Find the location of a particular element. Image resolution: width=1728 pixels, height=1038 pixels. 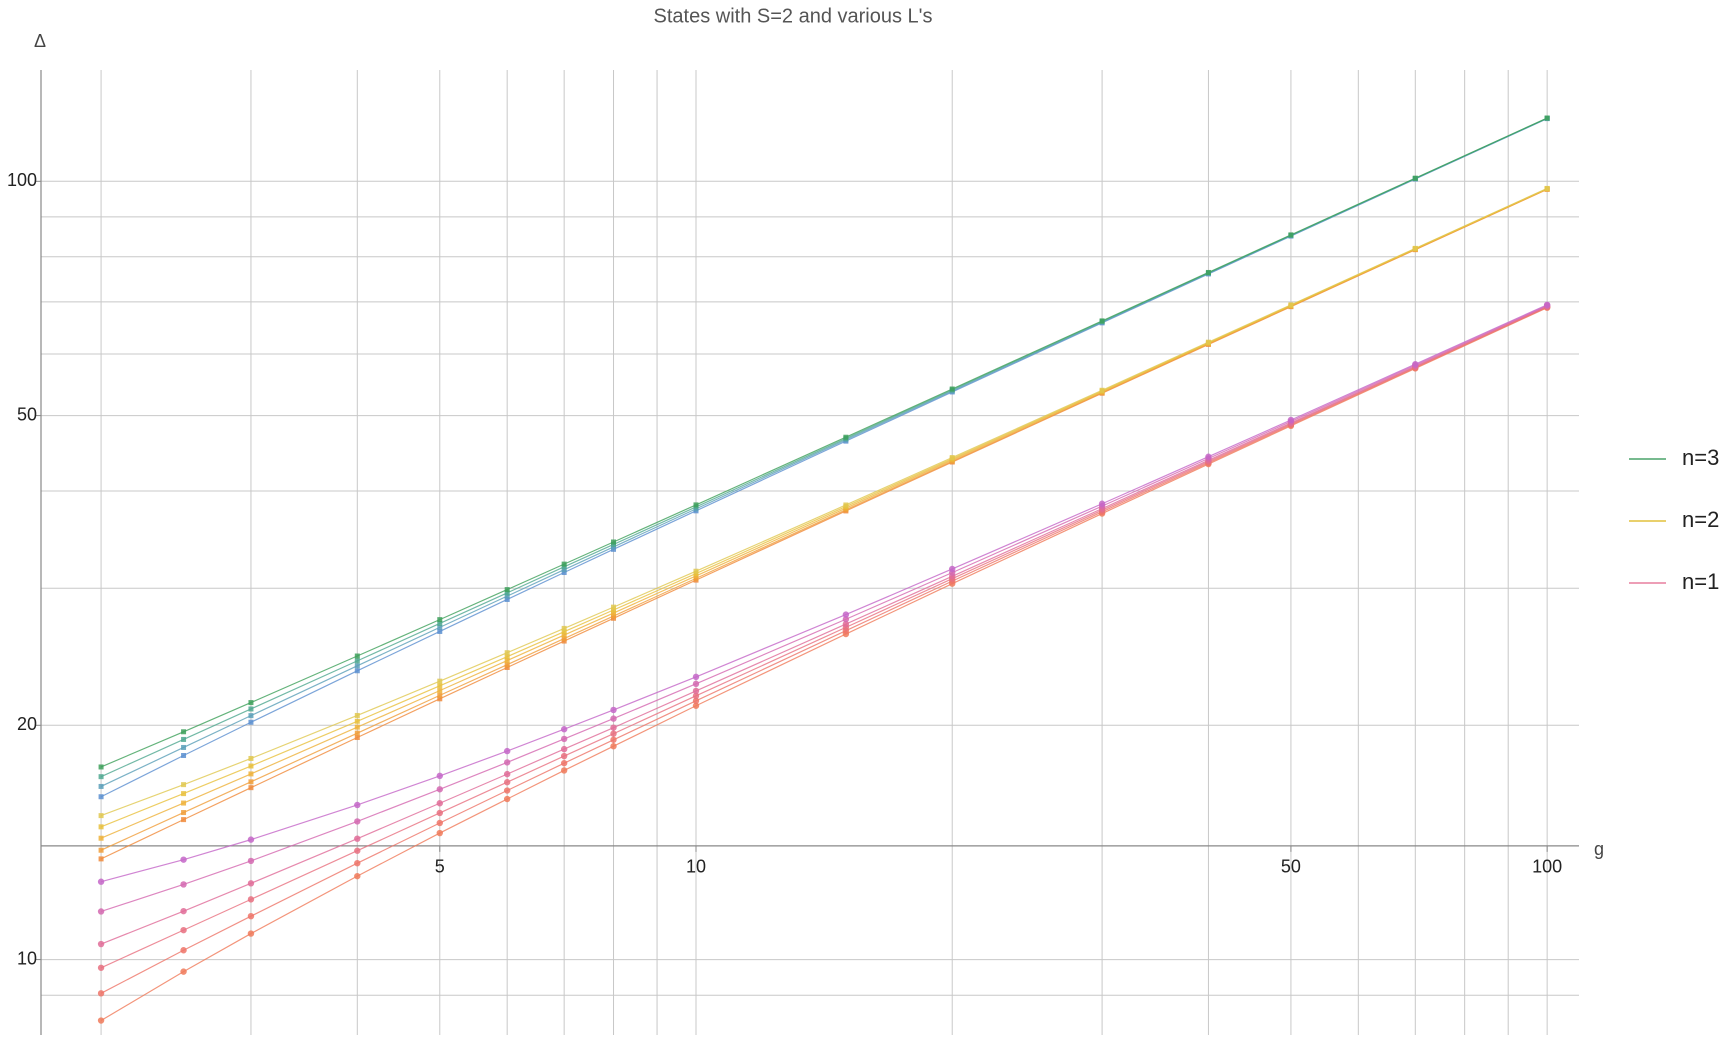

y-axis-label: Δ is located at coordinates (40, 41).